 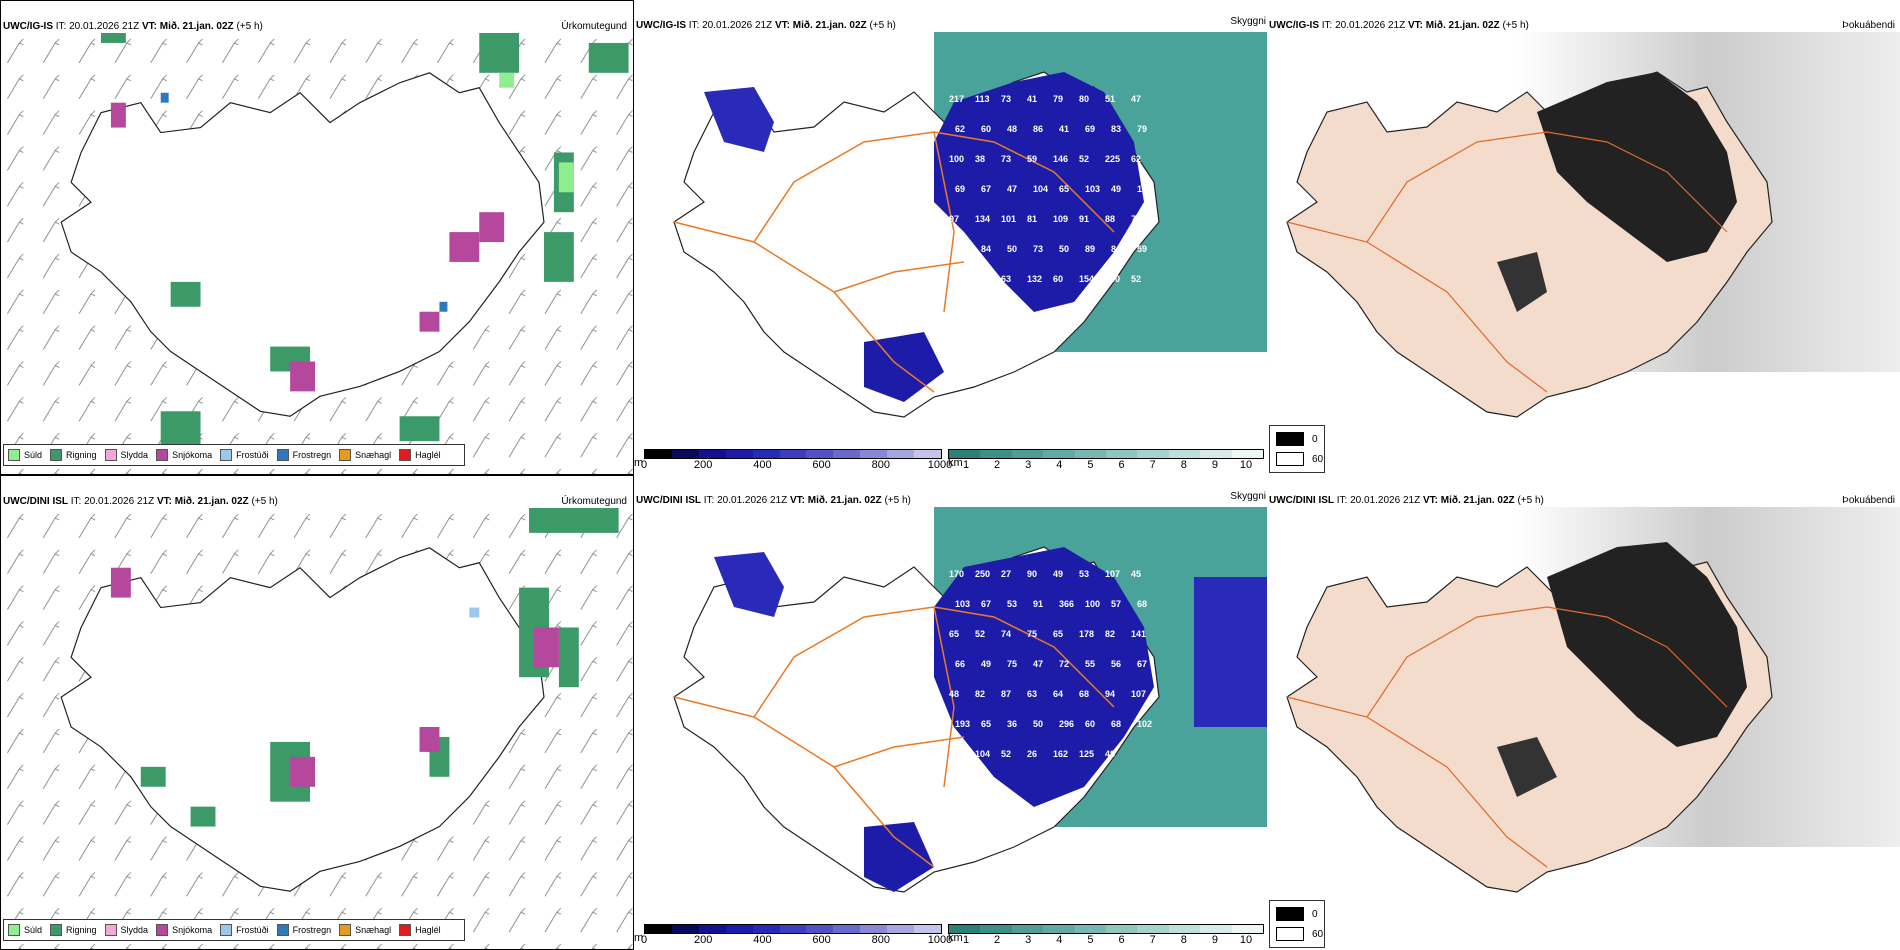 What do you see at coordinates (1086, 754) in the screenshot?
I see `visibility-value-label: 125` at bounding box center [1086, 754].